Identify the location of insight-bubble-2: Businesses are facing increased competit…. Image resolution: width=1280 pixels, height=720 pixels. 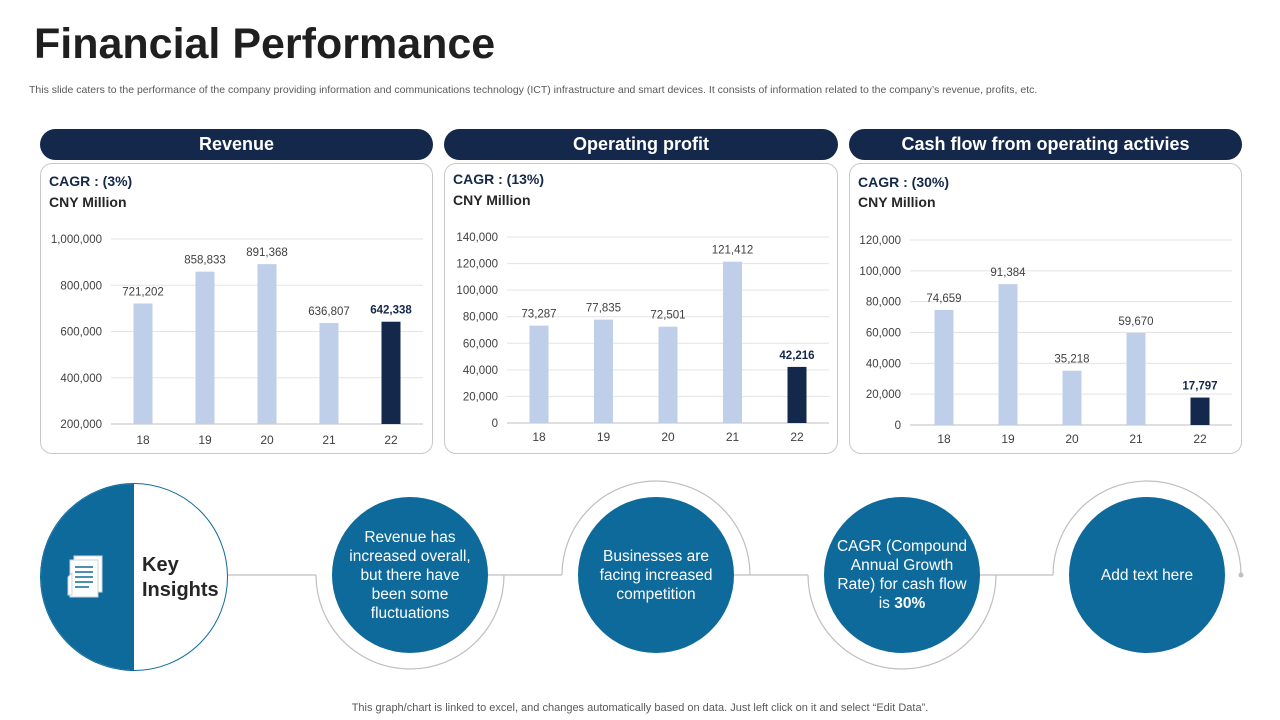
(656, 575).